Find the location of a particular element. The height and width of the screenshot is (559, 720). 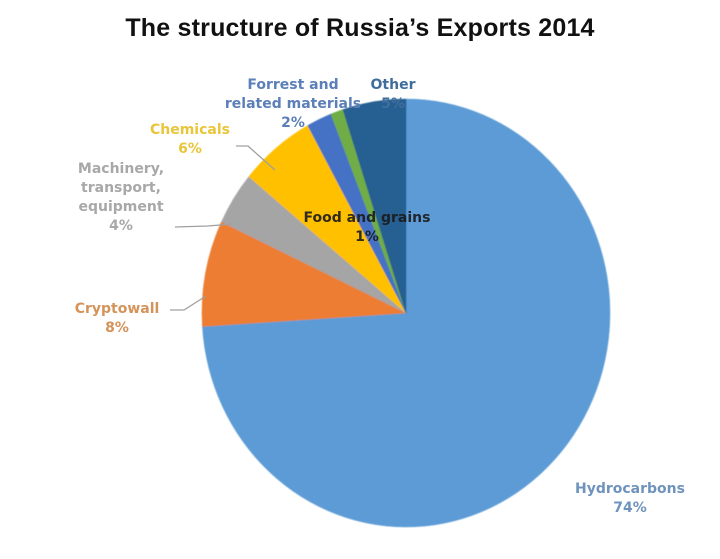

label-food-pct: 1% is located at coordinates (367, 237).